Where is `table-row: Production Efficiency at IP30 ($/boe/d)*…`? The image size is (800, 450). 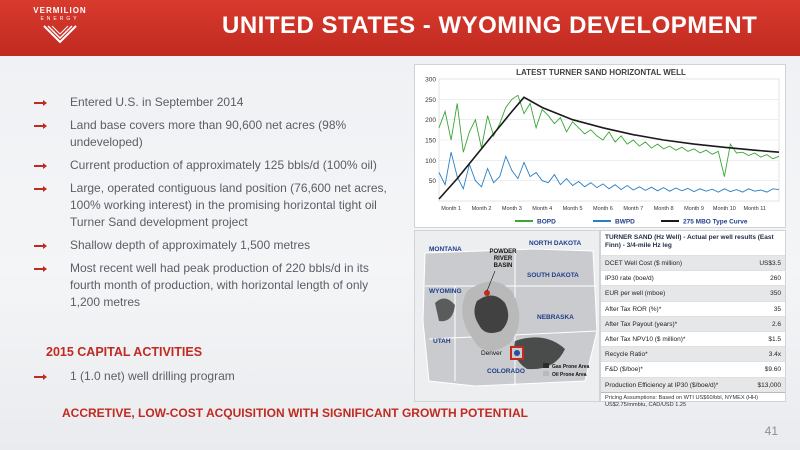
table-row: Production Efficiency at IP30 ($/boe/d)*… is located at coordinates (693, 384).